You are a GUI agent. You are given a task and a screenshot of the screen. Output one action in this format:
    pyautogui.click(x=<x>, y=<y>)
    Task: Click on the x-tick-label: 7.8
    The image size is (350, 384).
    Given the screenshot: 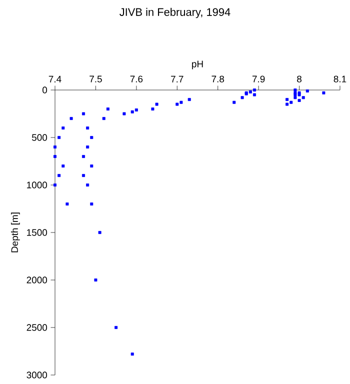 What is the action you would take?
    pyautogui.click(x=218, y=79)
    